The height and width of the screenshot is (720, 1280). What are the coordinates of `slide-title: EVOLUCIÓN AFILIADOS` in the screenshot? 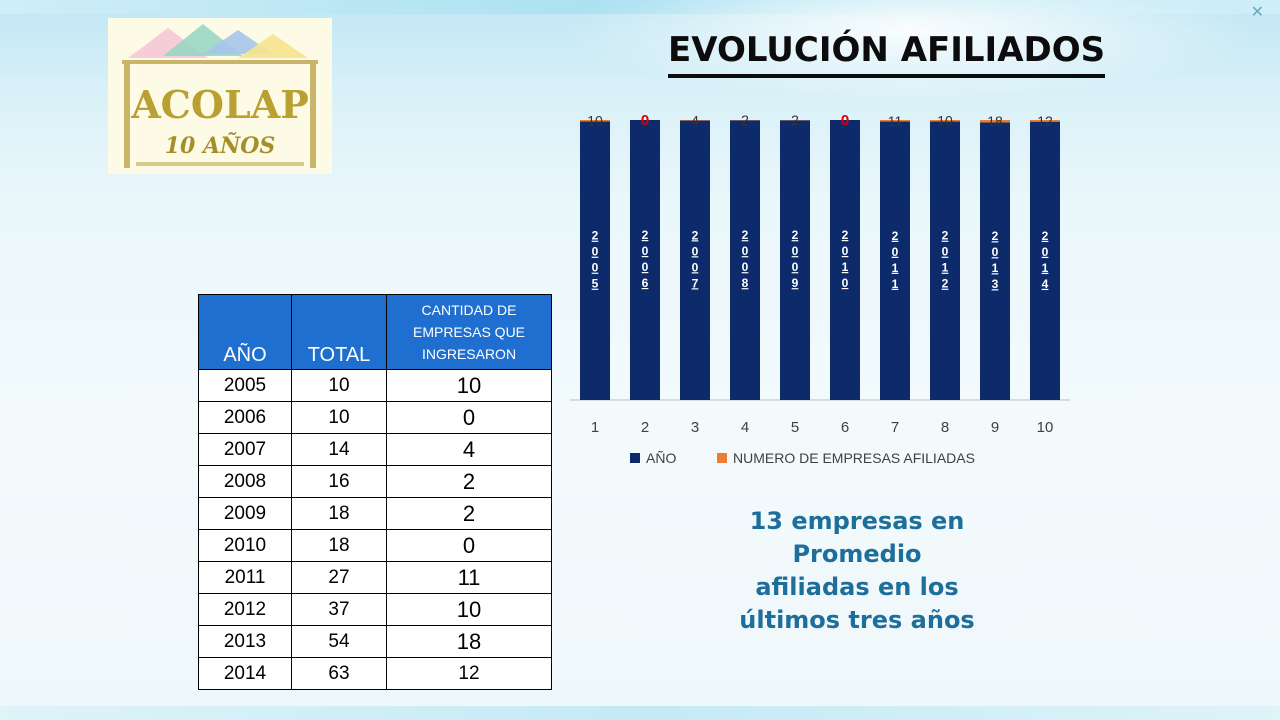 It's located at (887, 53).